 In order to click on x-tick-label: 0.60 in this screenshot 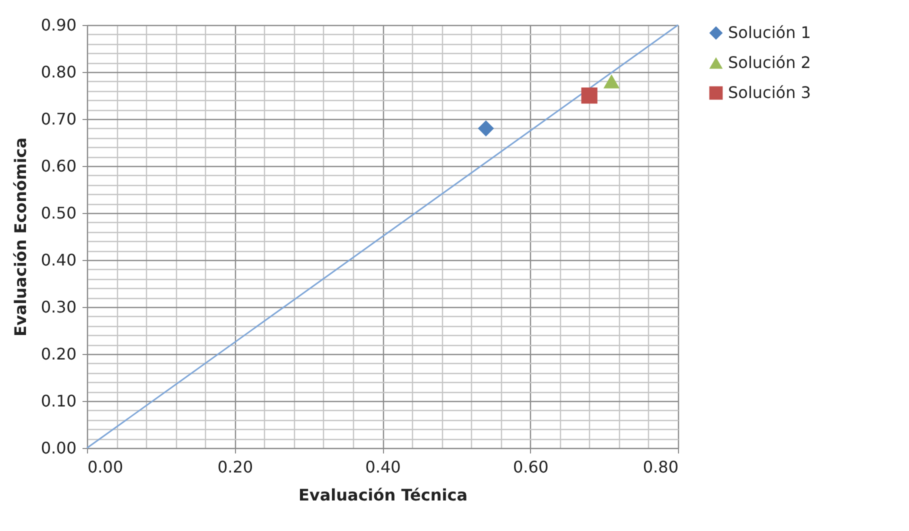, I will do `click(530, 467)`.